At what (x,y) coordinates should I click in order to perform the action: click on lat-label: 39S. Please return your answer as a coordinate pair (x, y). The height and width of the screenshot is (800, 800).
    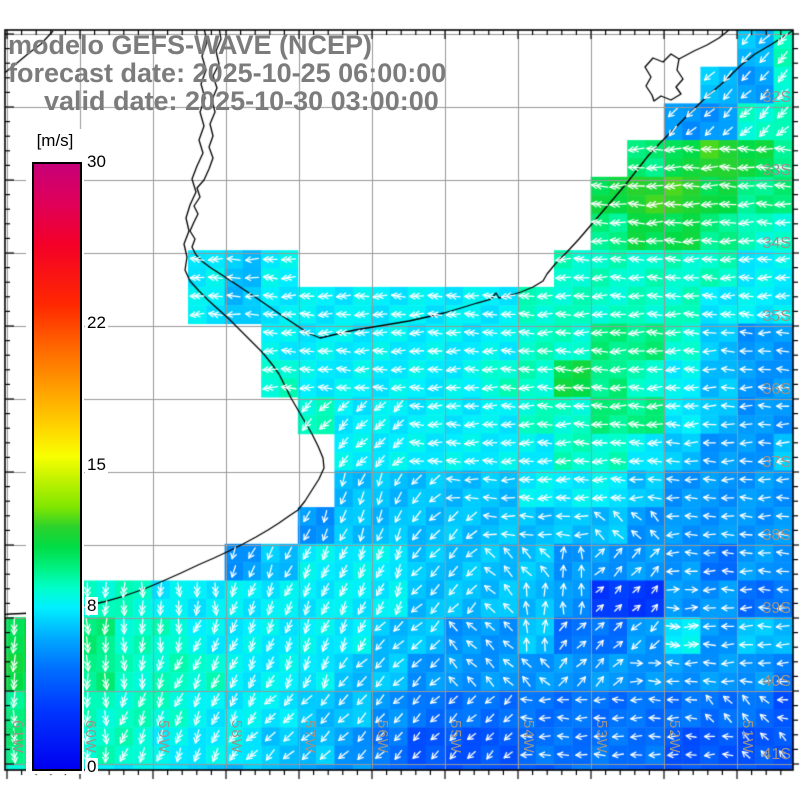
    Looking at the image, I should click on (776, 608).